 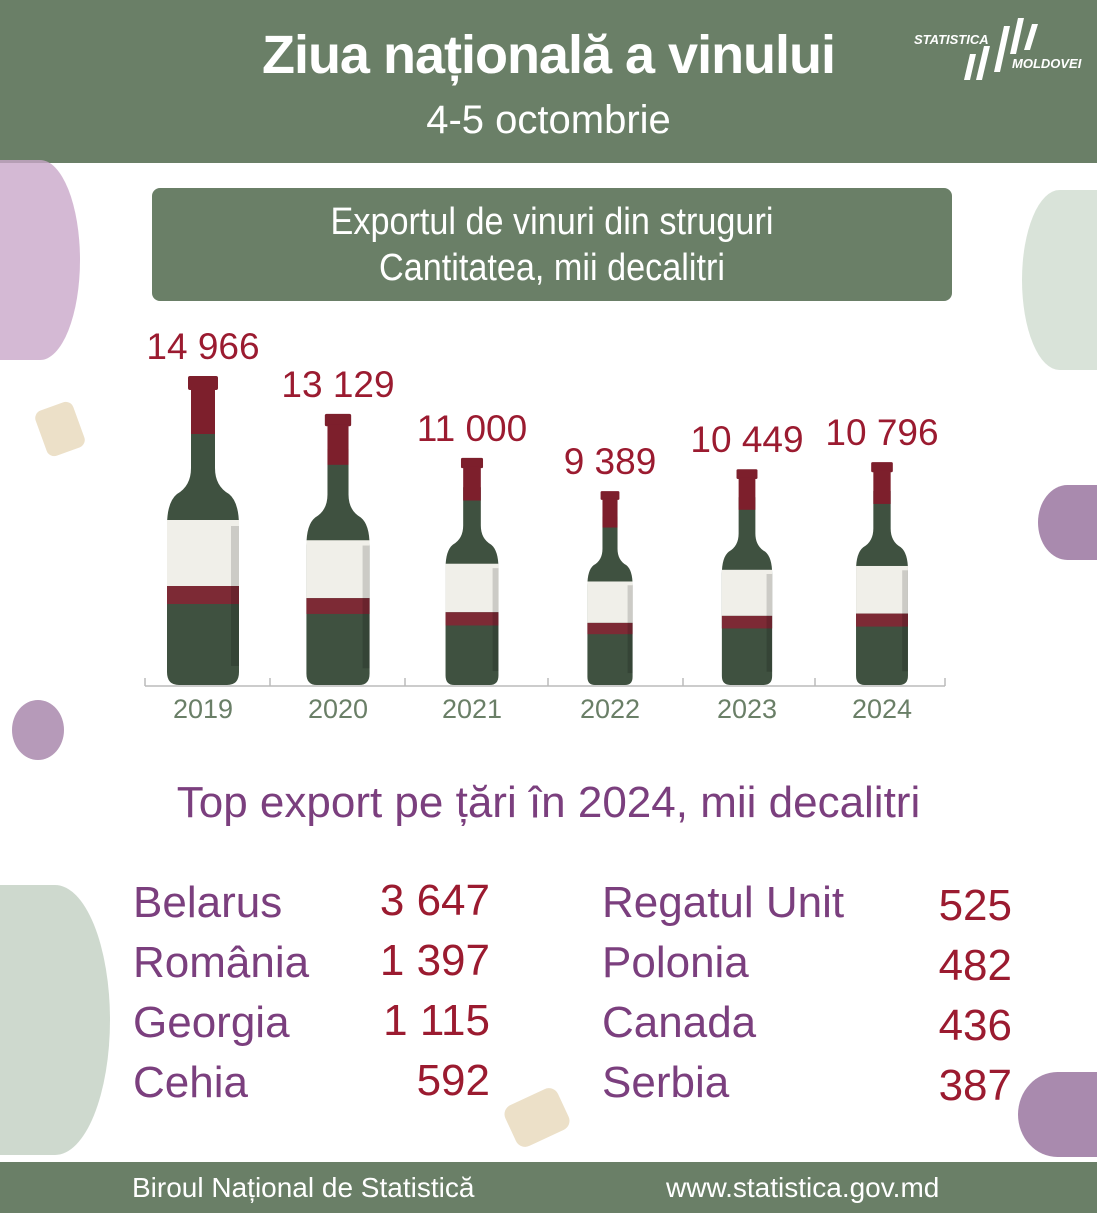 I want to click on value-label: 10 449, so click(x=747, y=440).